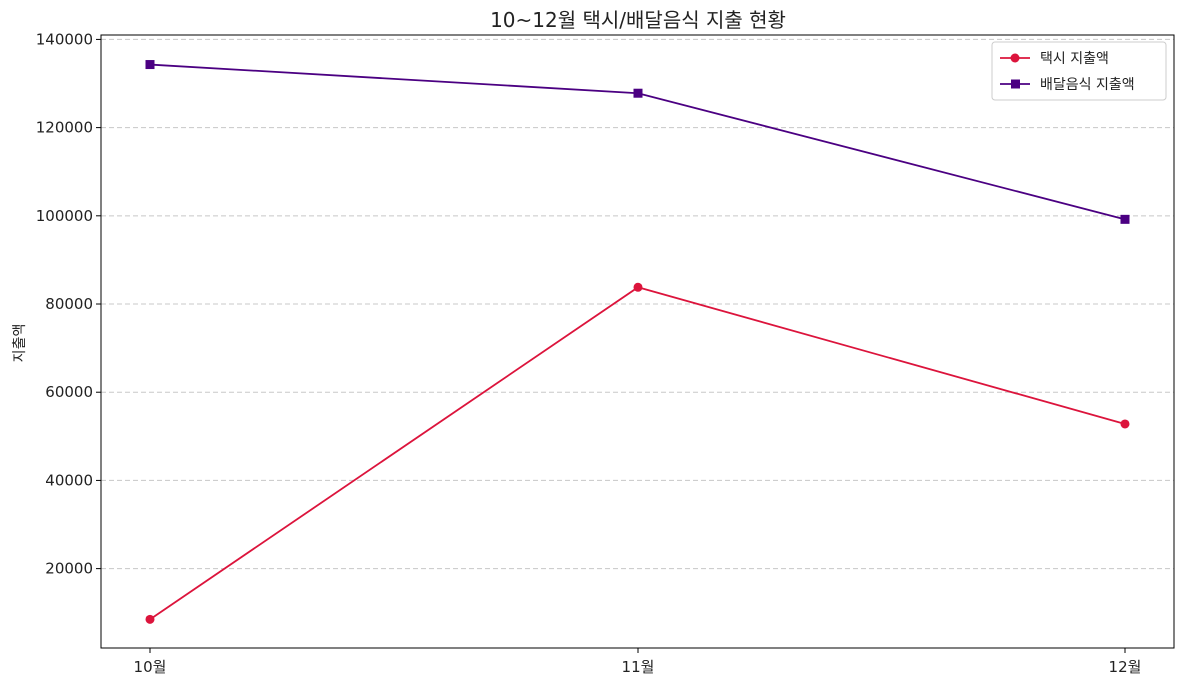 The height and width of the screenshot is (684, 1184). I want to click on legend-item: 배달음식 지출액, so click(1067, 85).